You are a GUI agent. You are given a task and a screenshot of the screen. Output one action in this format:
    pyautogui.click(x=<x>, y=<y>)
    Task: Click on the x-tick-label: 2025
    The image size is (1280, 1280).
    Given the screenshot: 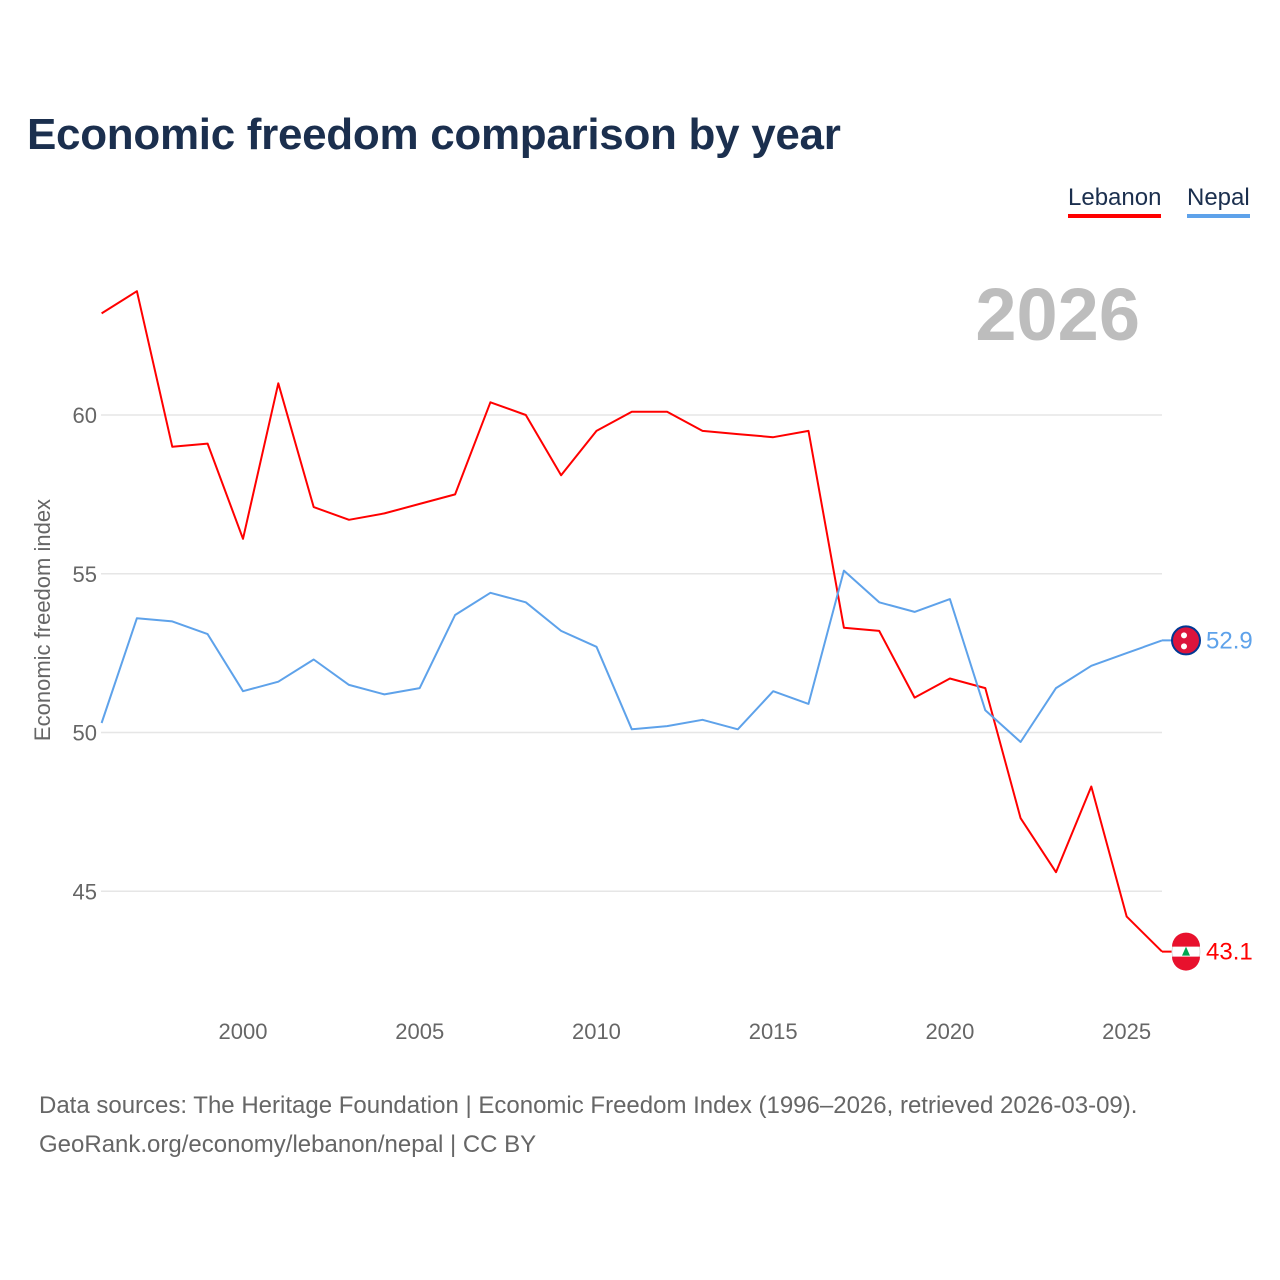 What is the action you would take?
    pyautogui.click(x=1126, y=1031)
    